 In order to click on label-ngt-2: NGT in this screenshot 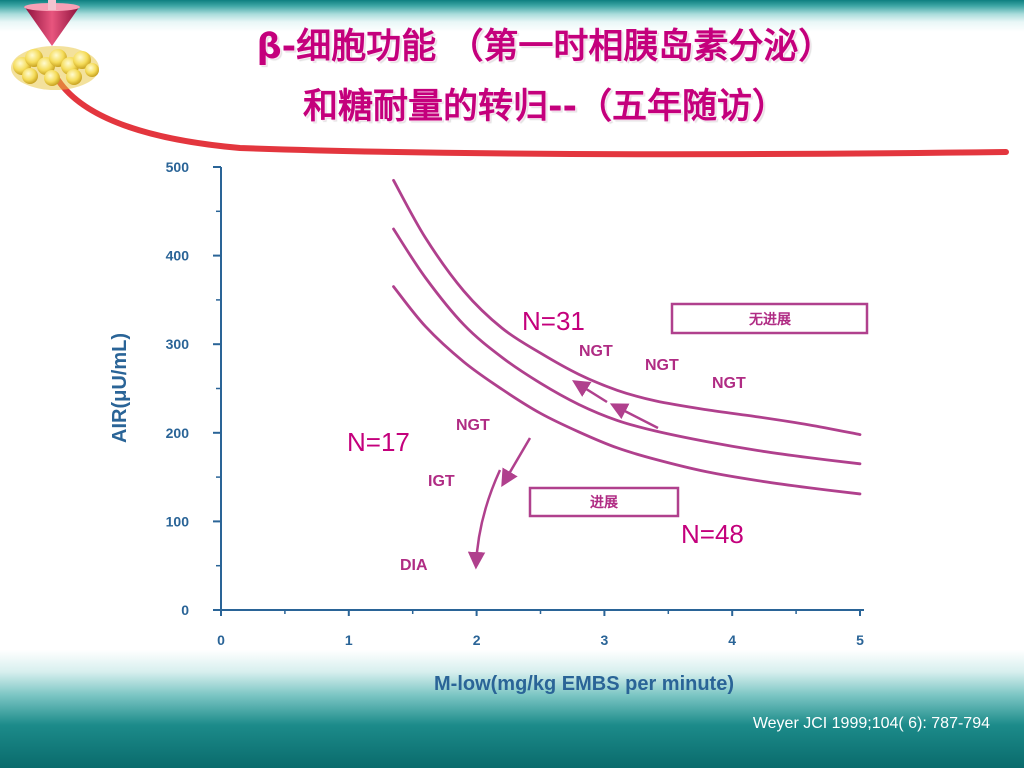, I will do `click(662, 365)`.